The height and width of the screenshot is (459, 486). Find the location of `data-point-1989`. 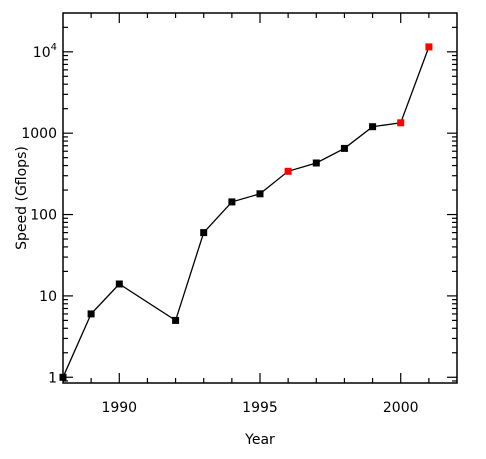

data-point-1989 is located at coordinates (91, 314).